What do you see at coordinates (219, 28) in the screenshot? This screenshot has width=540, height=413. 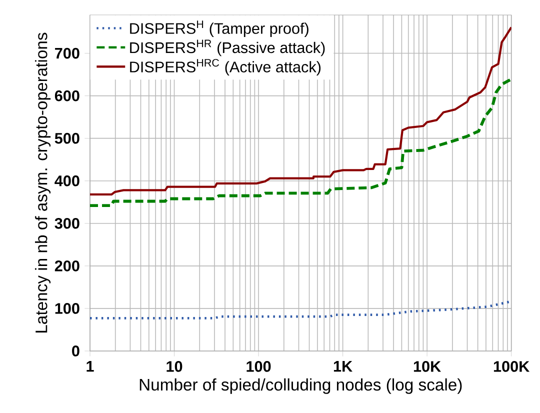 I see `legend-label: DISPERS$^{H}$ (Tamper proof)` at bounding box center [219, 28].